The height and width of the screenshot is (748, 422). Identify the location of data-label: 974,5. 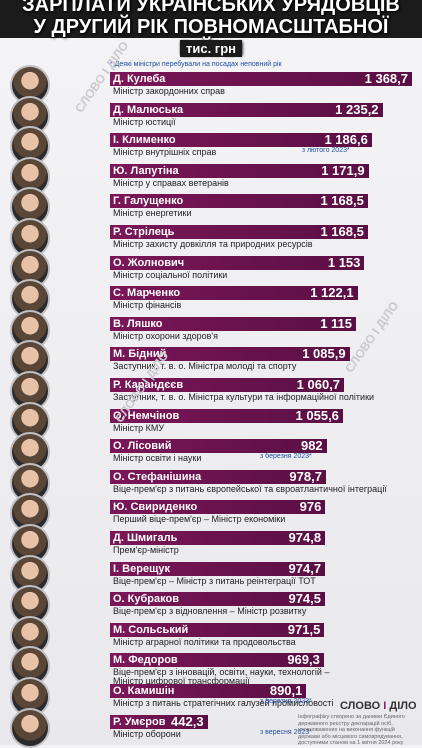
(305, 599).